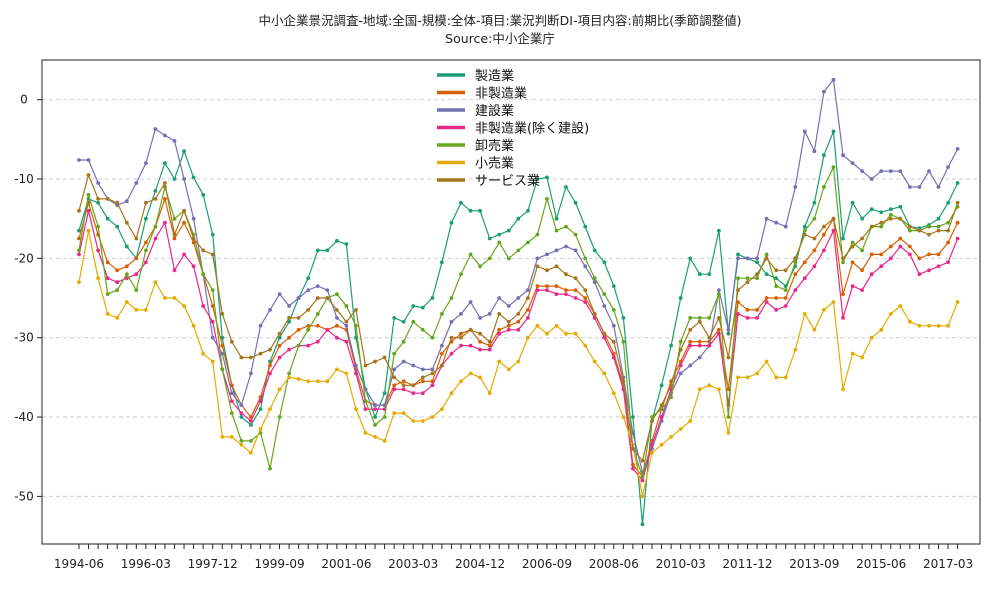 This screenshot has width=1000, height=600. Describe the element at coordinates (494, 164) in the screenshot. I see `legend-label: 小売業` at that location.